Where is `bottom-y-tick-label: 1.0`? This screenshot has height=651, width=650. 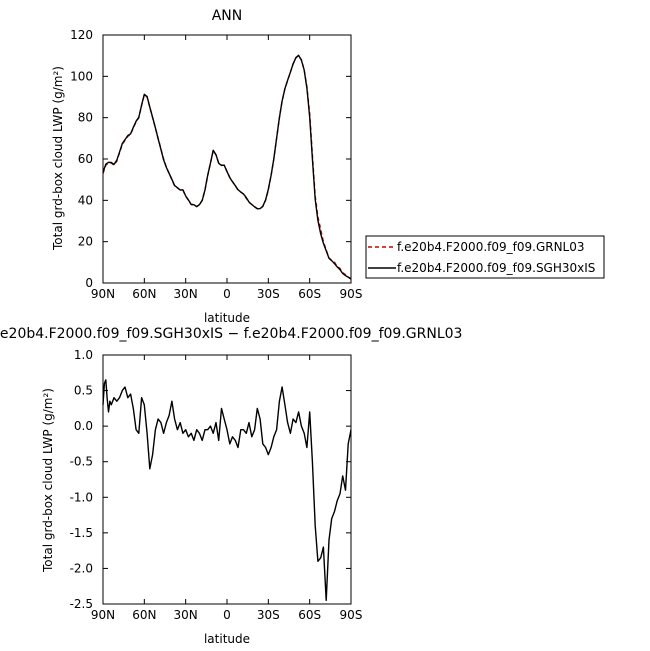
bottom-y-tick-label: 1.0 is located at coordinates (83, 355).